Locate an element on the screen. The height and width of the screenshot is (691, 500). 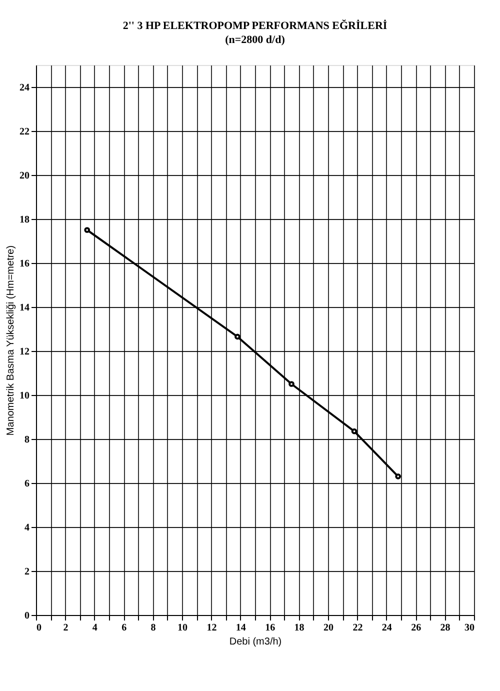
x-tick-label: 20 is located at coordinates (329, 628).